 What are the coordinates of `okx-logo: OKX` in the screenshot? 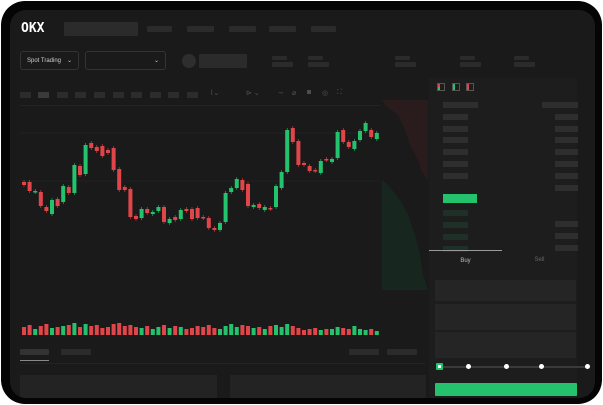 It's located at (32, 28).